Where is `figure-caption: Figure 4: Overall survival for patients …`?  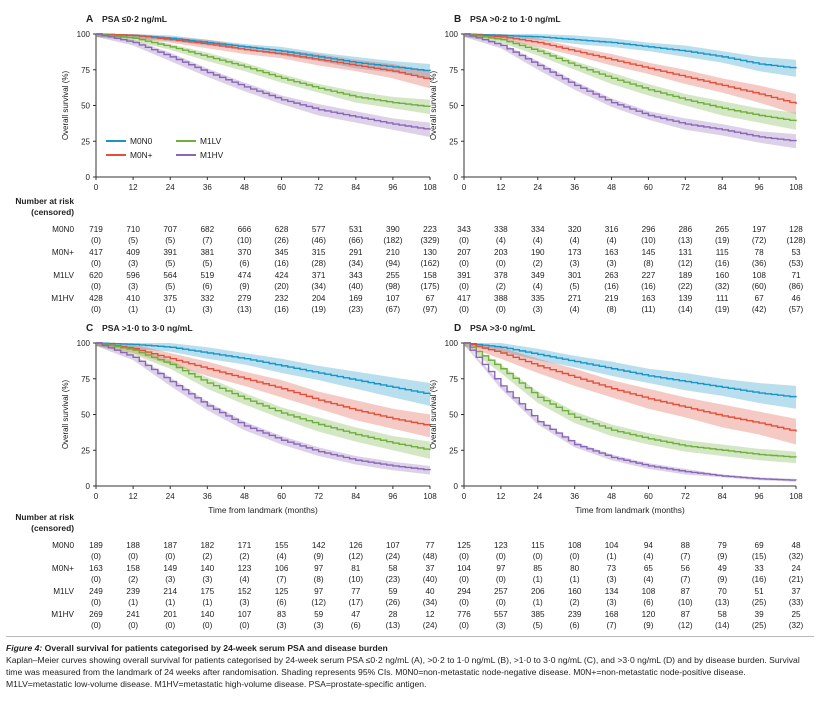
figure-caption: Figure 4: Overall survival for patients … is located at coordinates (410, 666).